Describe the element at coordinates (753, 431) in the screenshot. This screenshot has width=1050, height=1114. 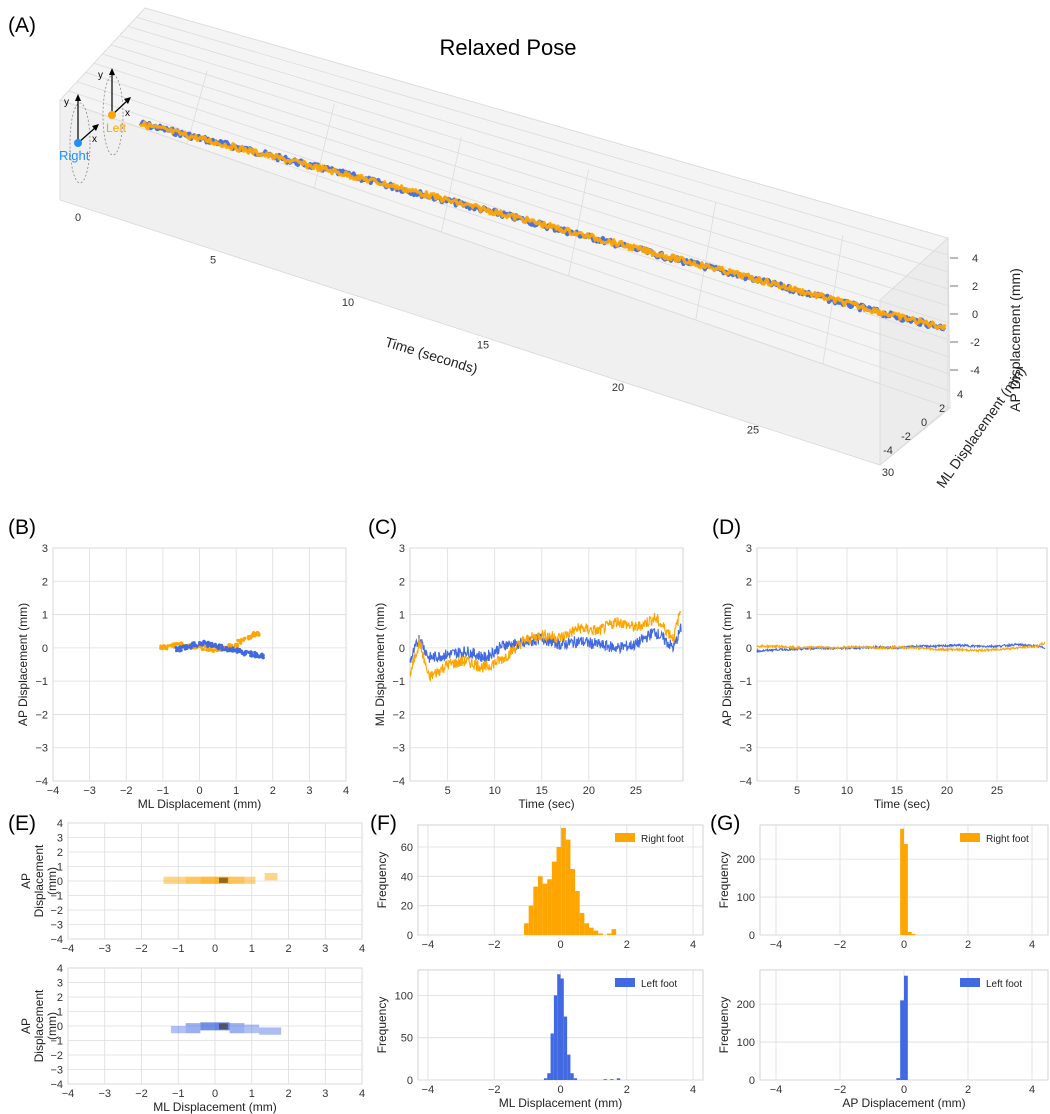
I see `tick-label: 25` at that location.